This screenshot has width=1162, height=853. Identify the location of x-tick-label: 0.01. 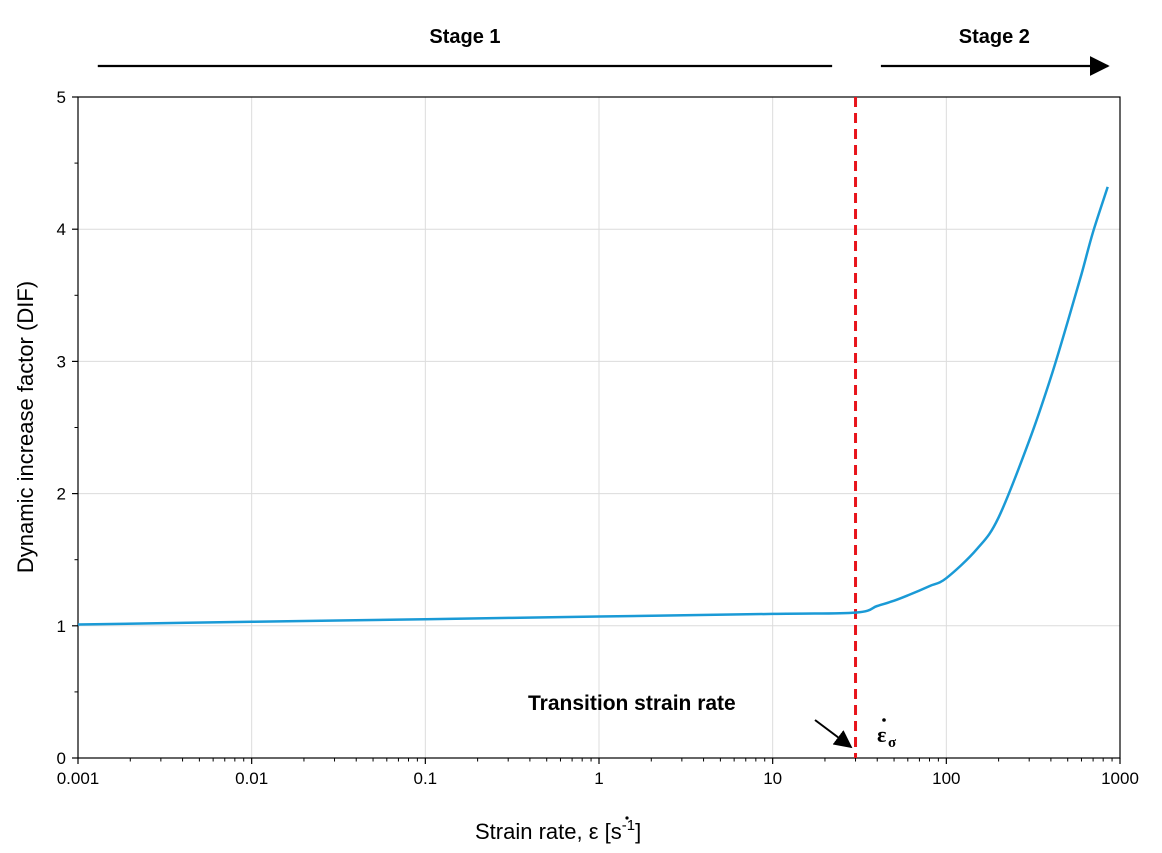
(251, 778).